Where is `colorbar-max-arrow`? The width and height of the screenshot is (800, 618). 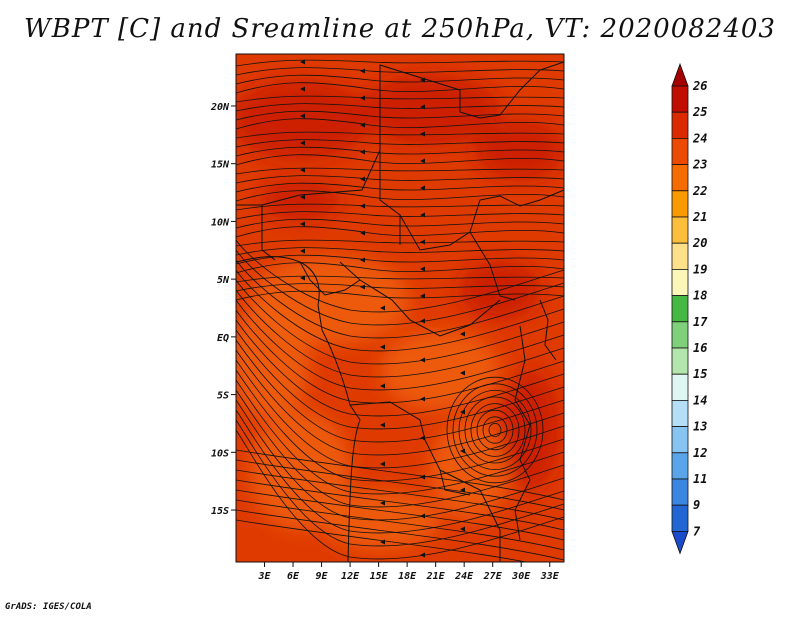
colorbar-max-arrow is located at coordinates (680, 74).